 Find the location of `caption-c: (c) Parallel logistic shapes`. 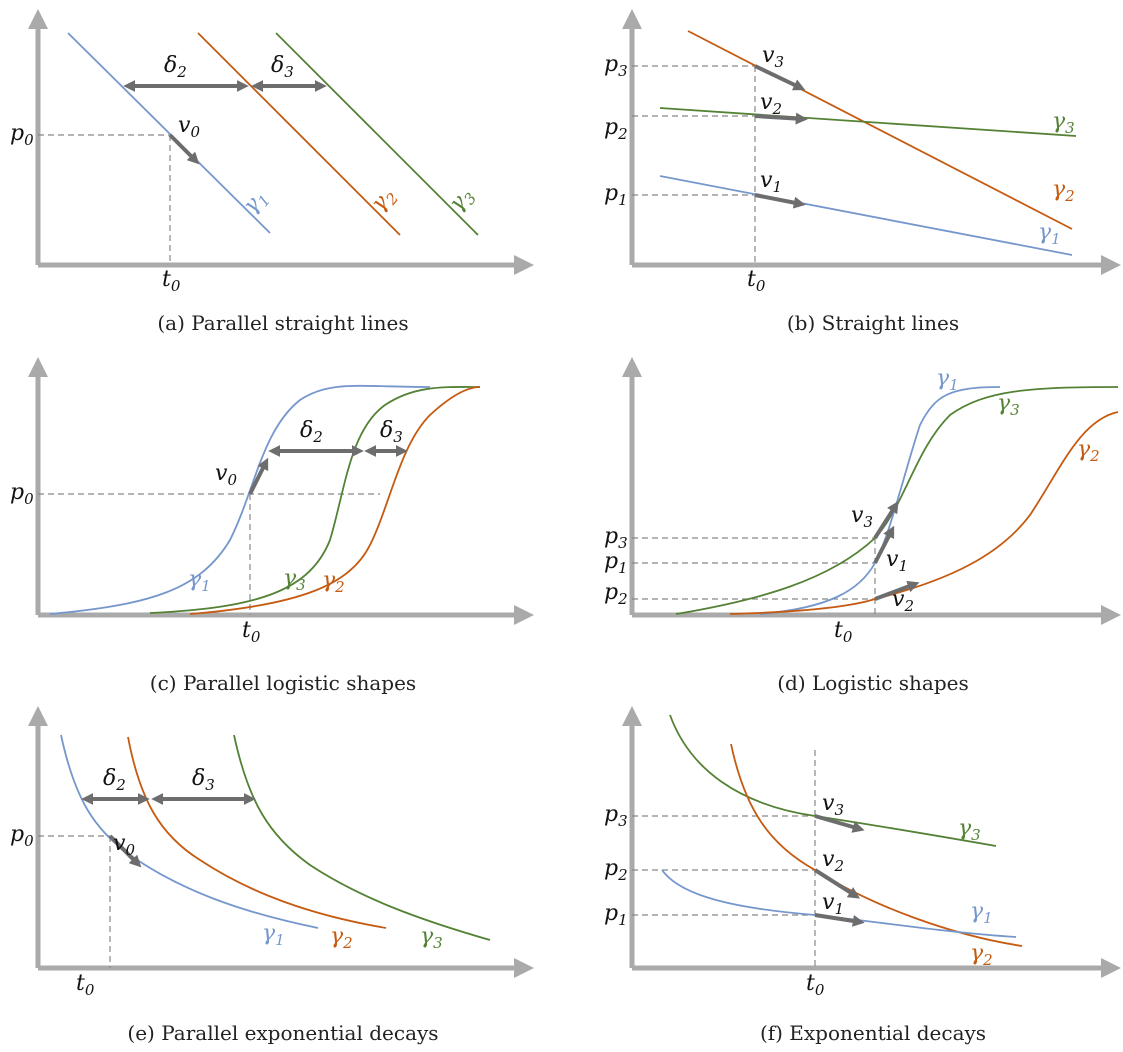

caption-c: (c) Parallel logistic shapes is located at coordinates (283, 683).